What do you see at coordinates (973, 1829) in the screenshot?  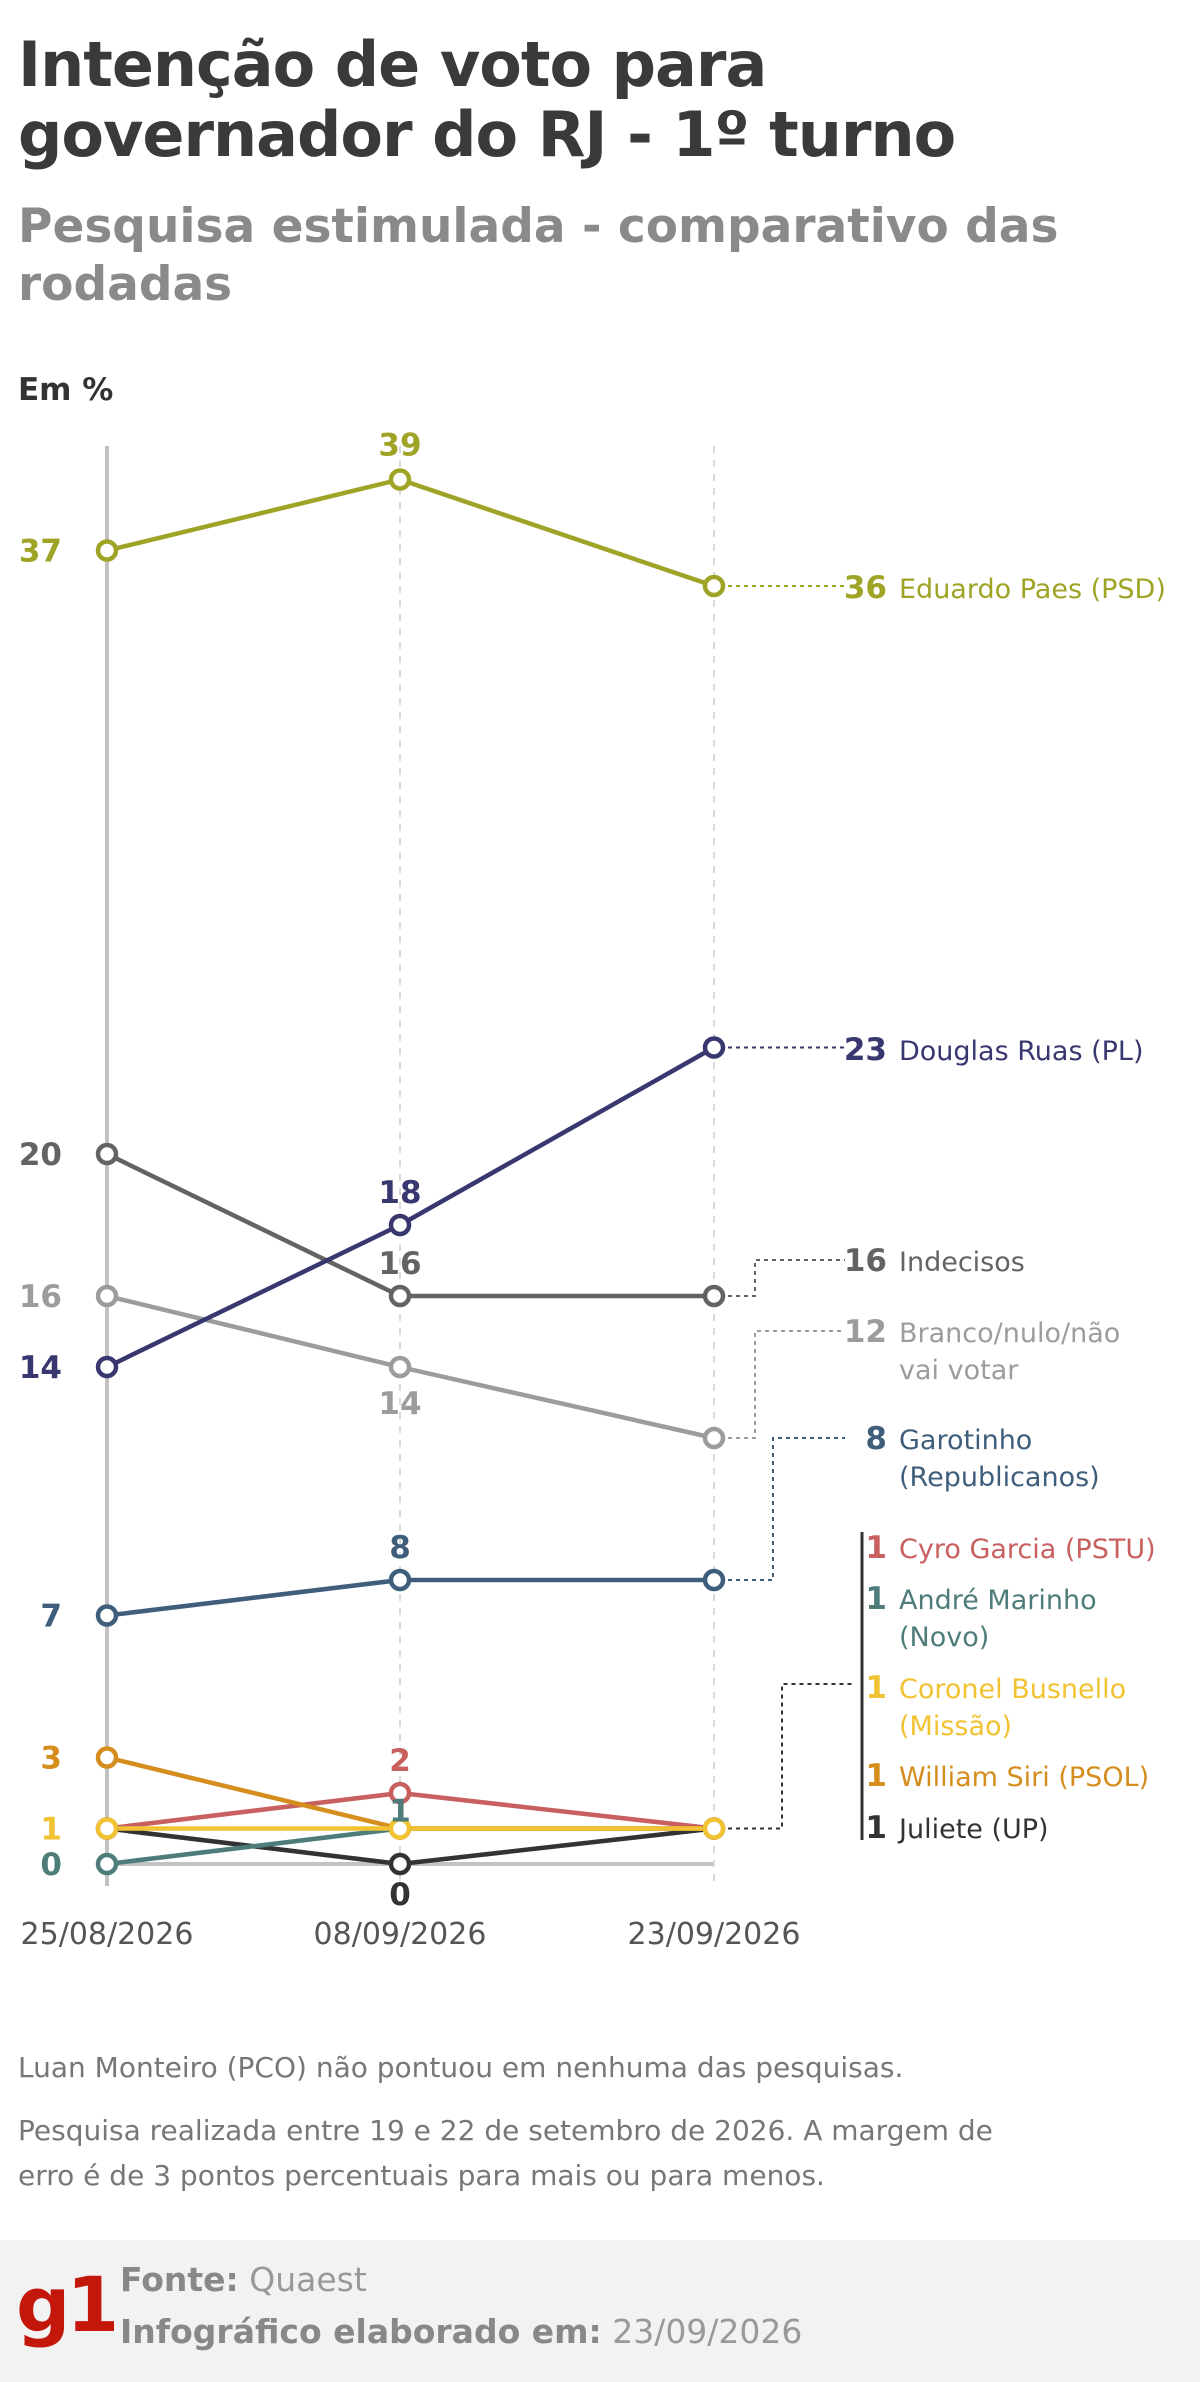 I see `legend-name: Juliete (UP)` at bounding box center [973, 1829].